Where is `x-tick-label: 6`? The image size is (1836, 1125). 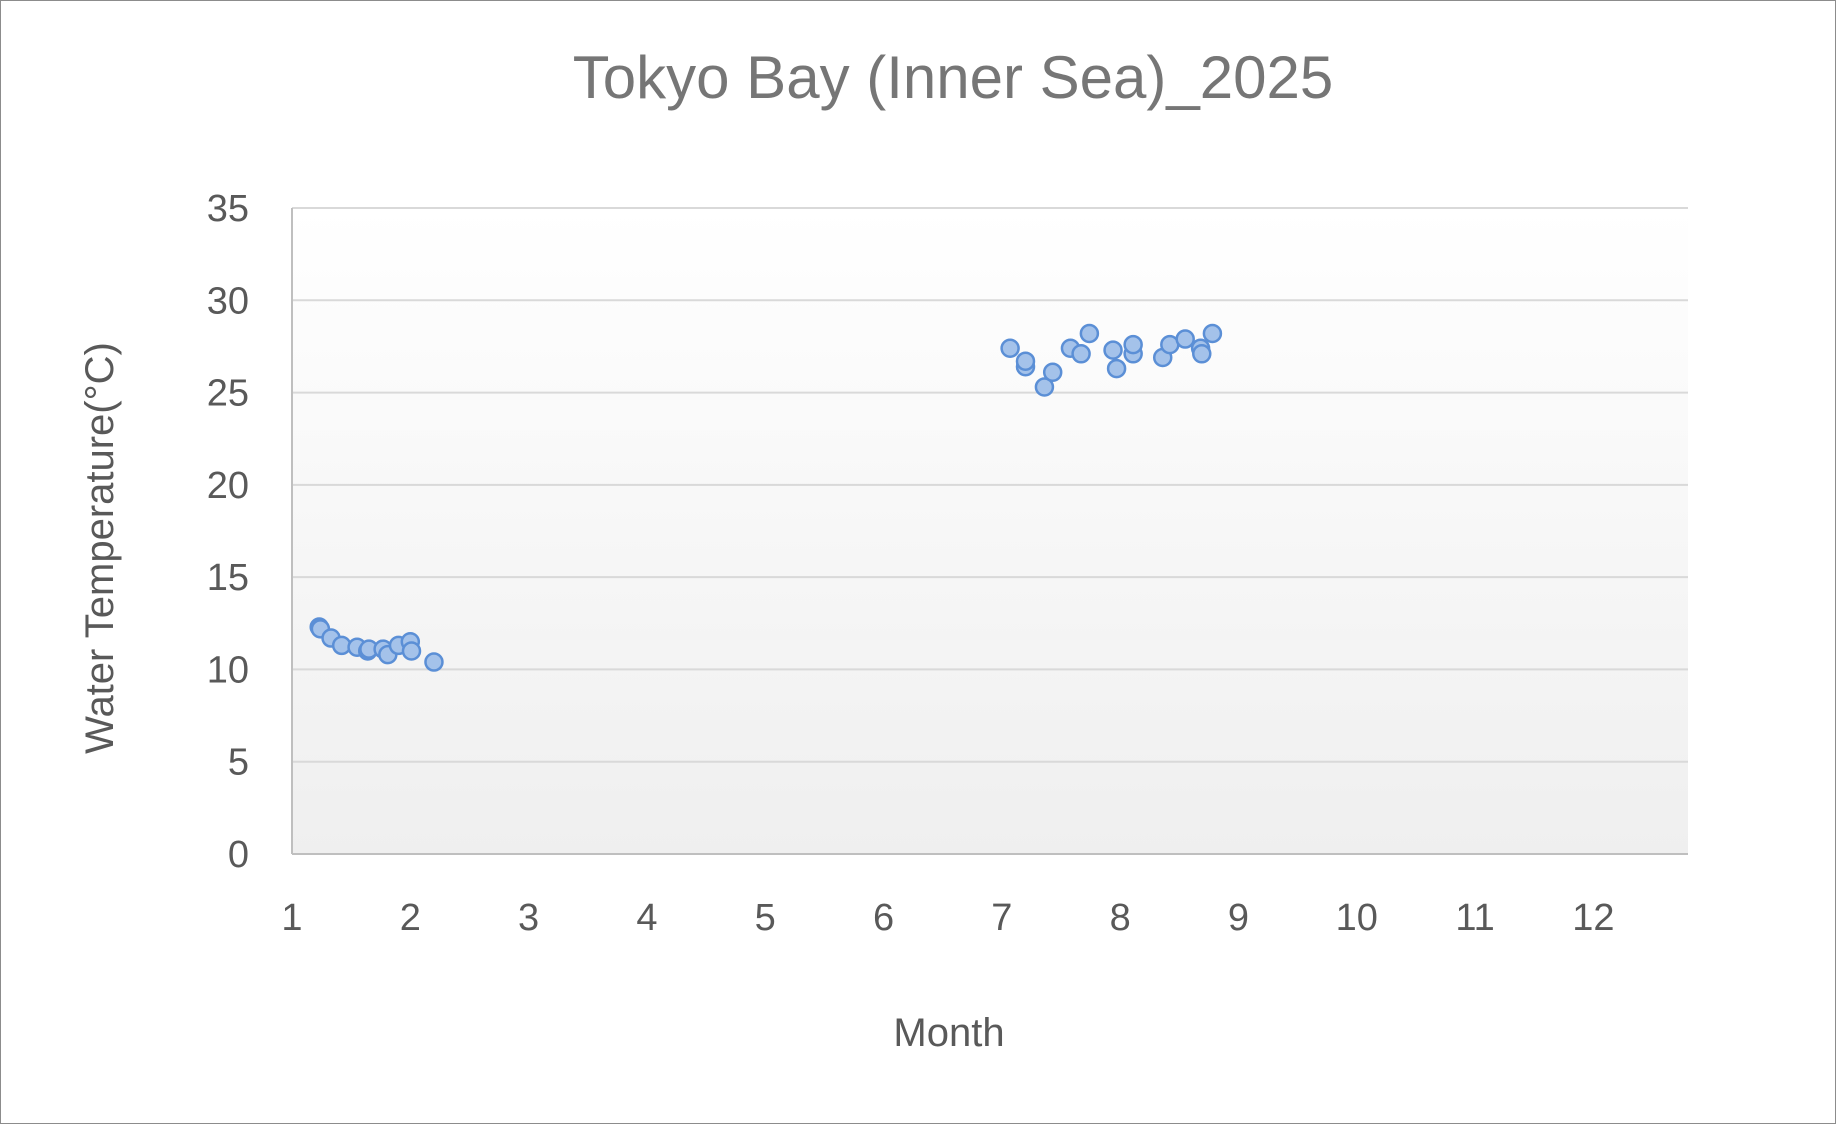 x-tick-label: 6 is located at coordinates (883, 918).